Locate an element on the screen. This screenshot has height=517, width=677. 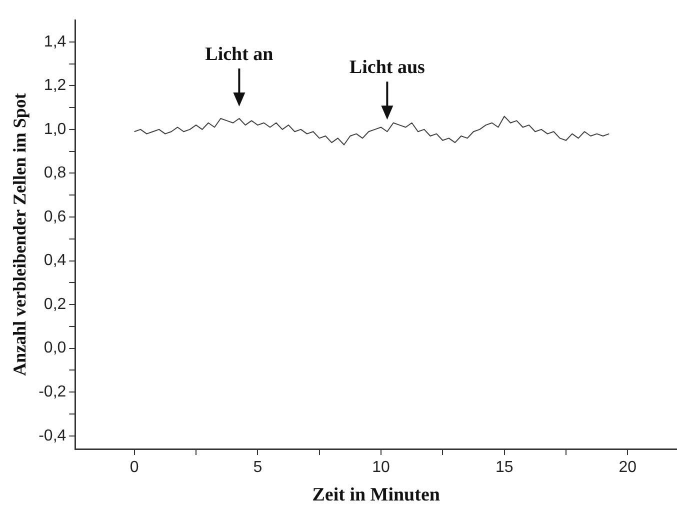
y-tick-label: 0,6 is located at coordinates (55, 217).